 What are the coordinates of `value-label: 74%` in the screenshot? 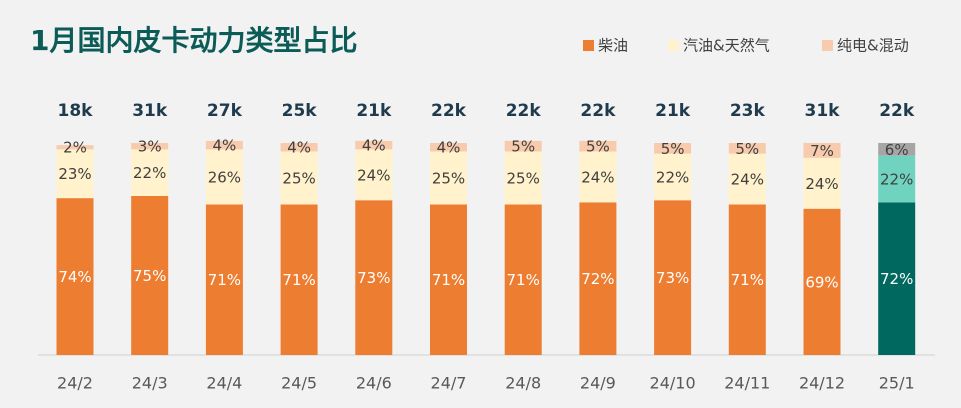 It's located at (74, 277).